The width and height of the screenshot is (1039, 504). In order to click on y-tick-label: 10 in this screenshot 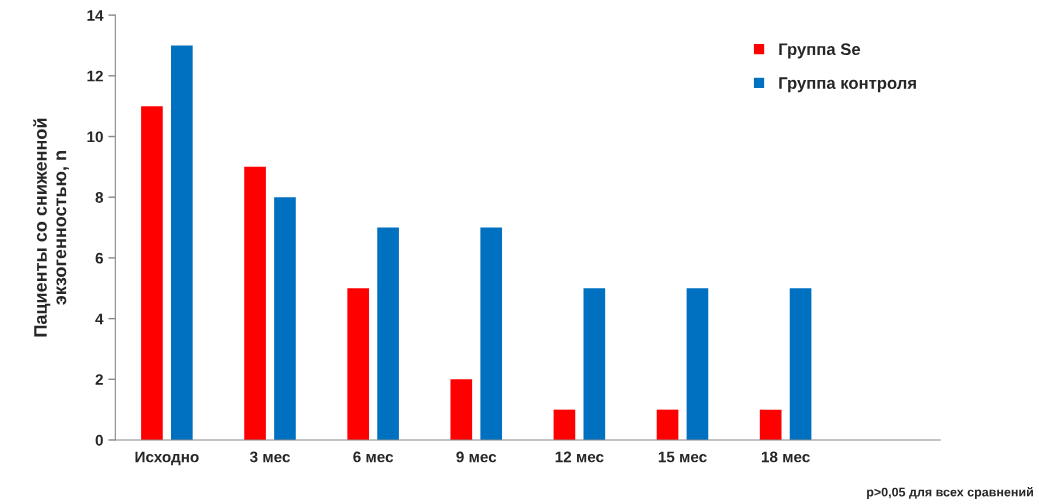, I will do `click(95, 137)`.